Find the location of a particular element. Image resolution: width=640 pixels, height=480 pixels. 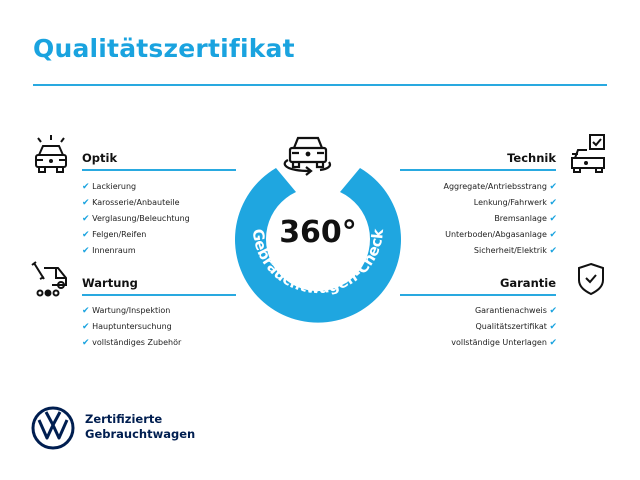

vw-logo is located at coordinates (53, 428).